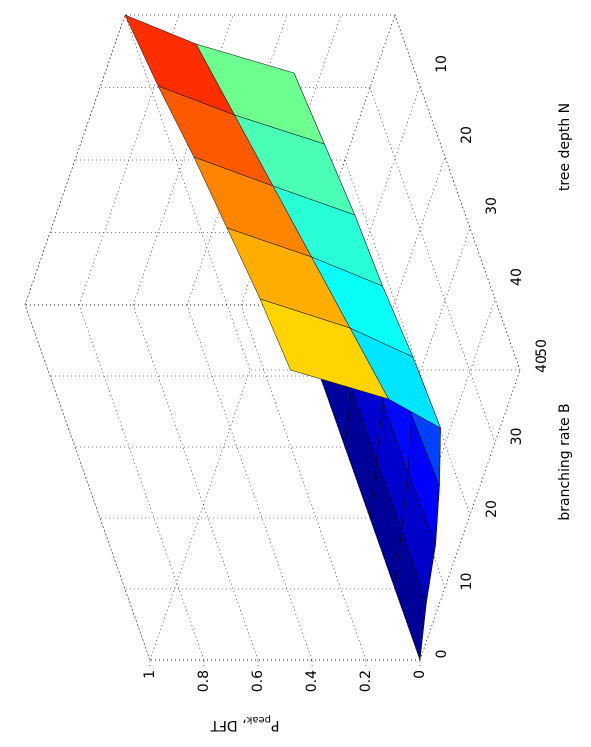 This screenshot has height=747, width=591. I want to click on z-label-rest: , DFT, so click(228, 725).